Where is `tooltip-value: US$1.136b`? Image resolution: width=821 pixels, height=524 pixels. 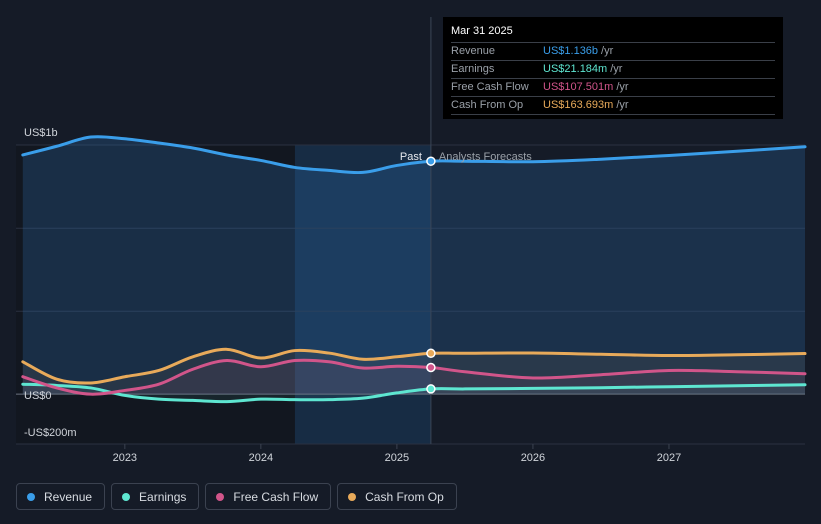
tooltip-value: US$1.136b is located at coordinates (571, 51).